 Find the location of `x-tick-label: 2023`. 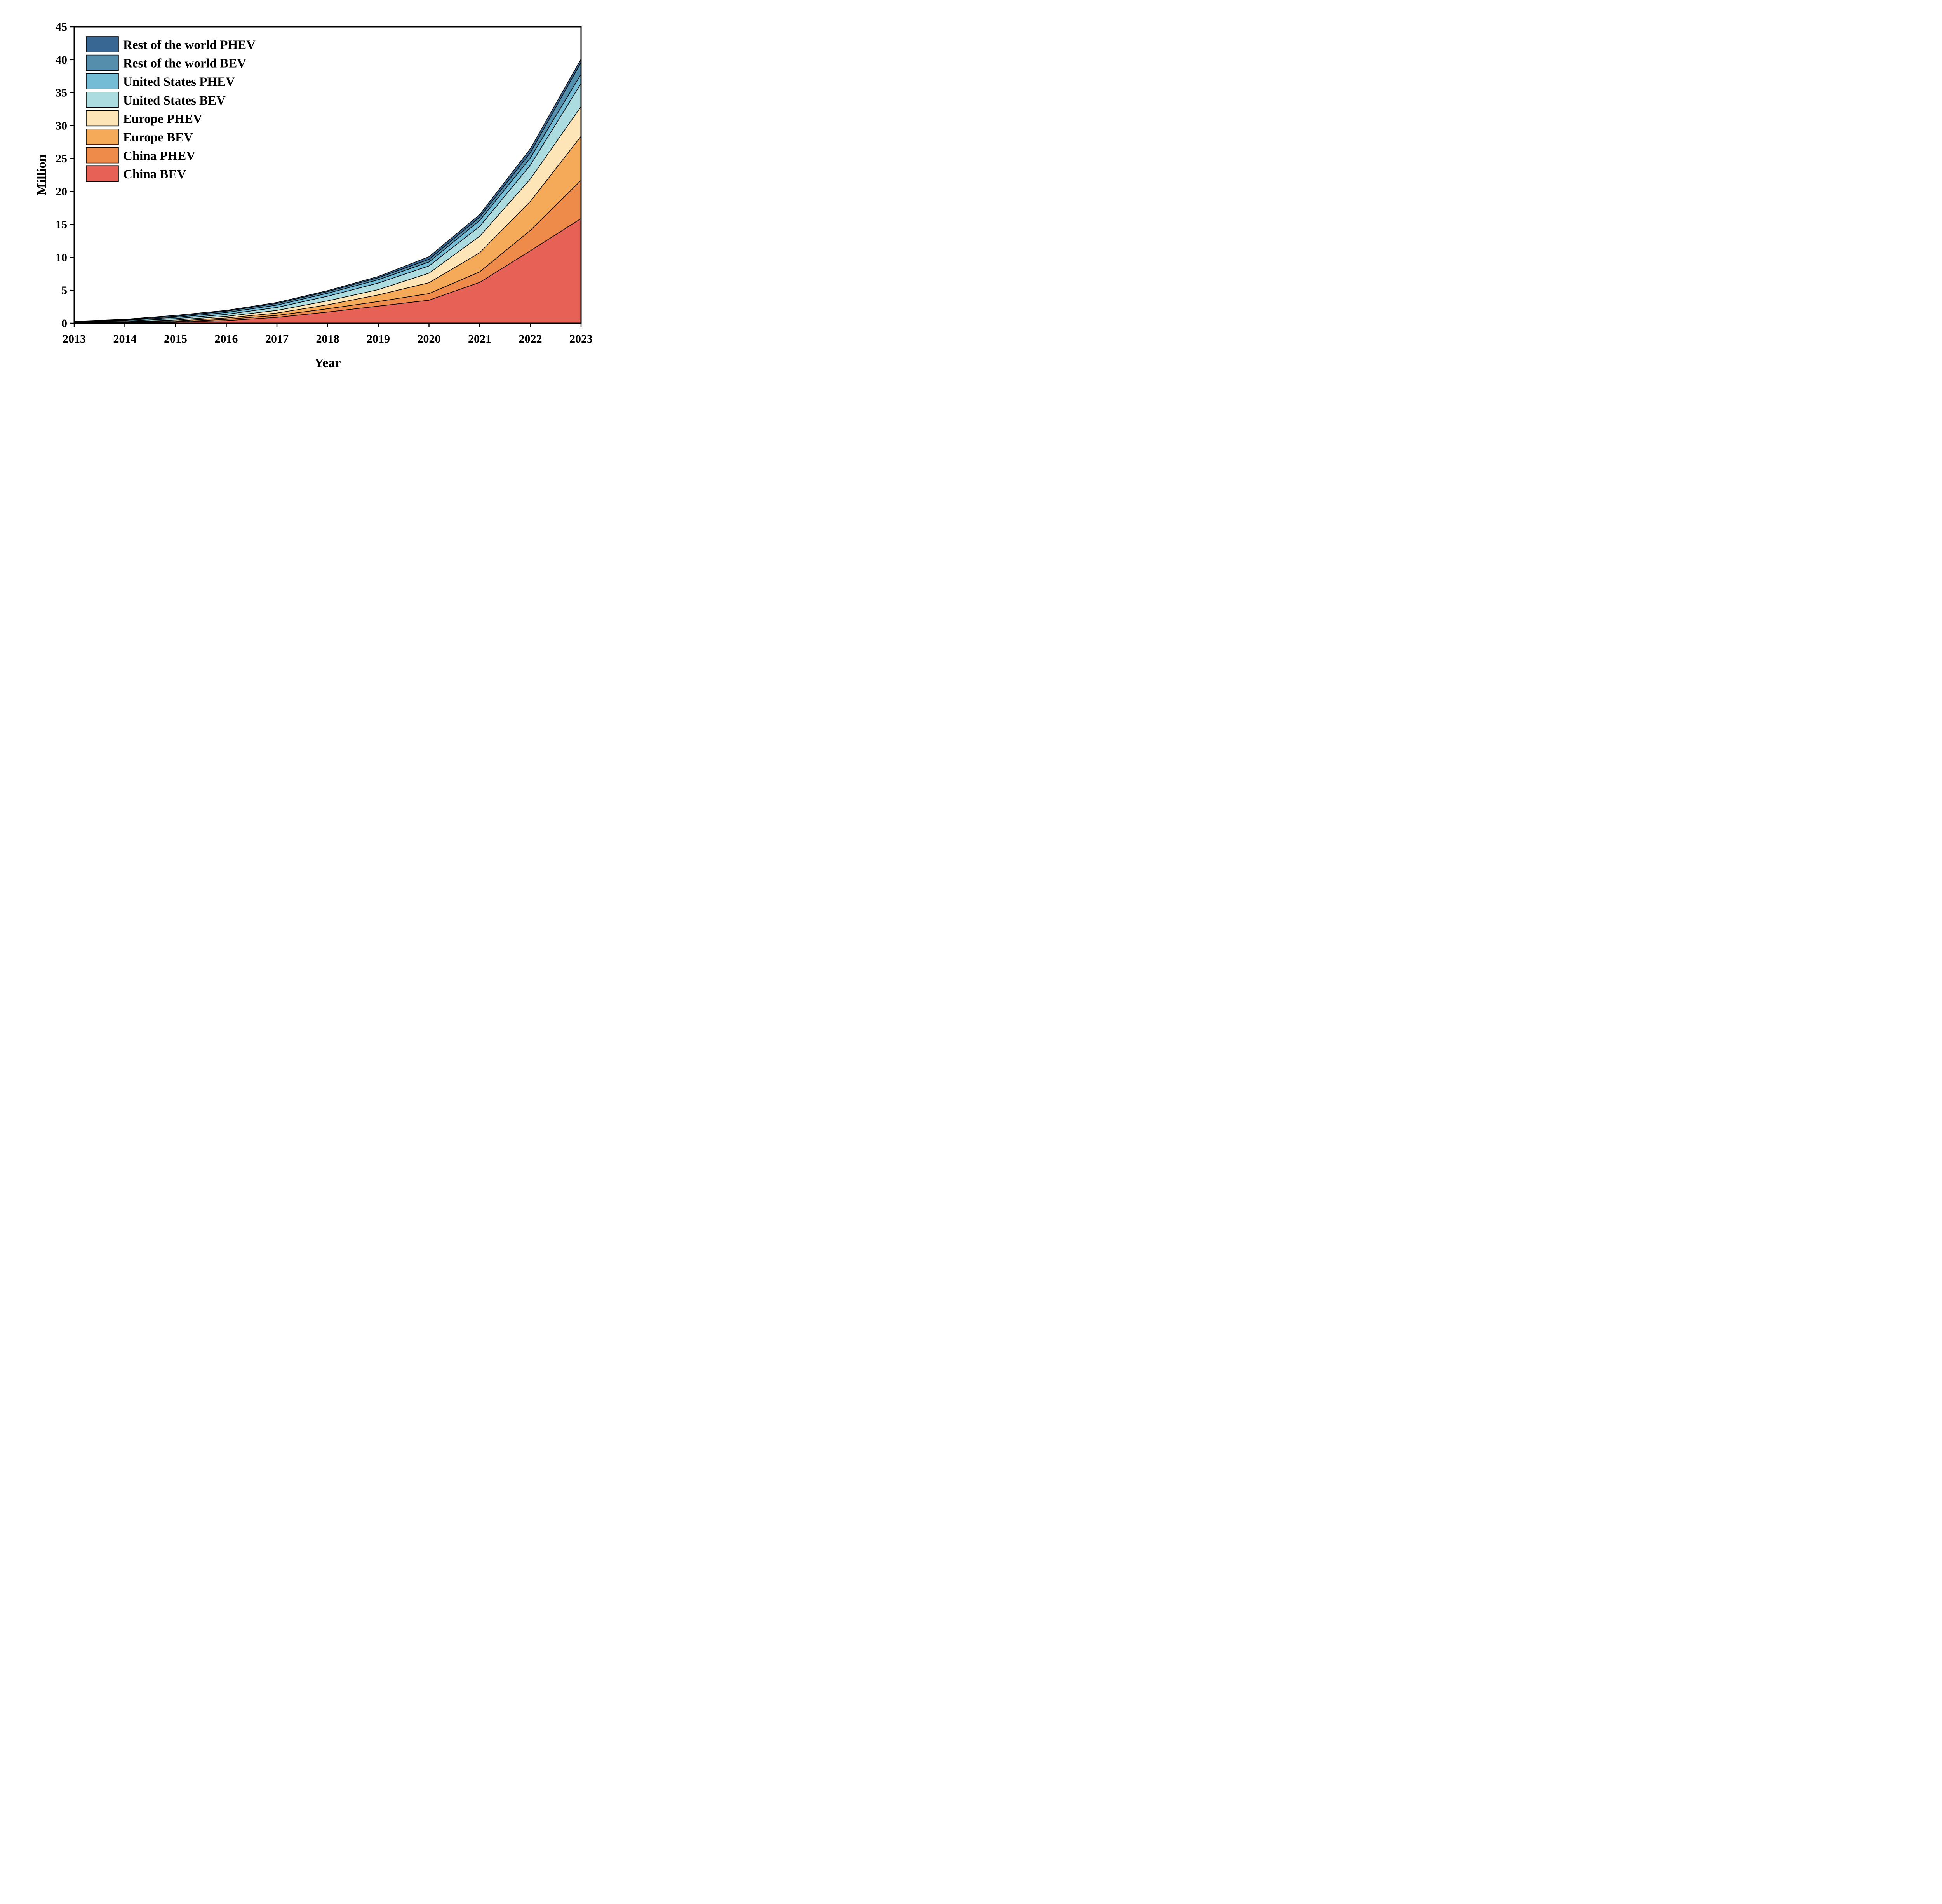

x-tick-label: 2023 is located at coordinates (581, 339).